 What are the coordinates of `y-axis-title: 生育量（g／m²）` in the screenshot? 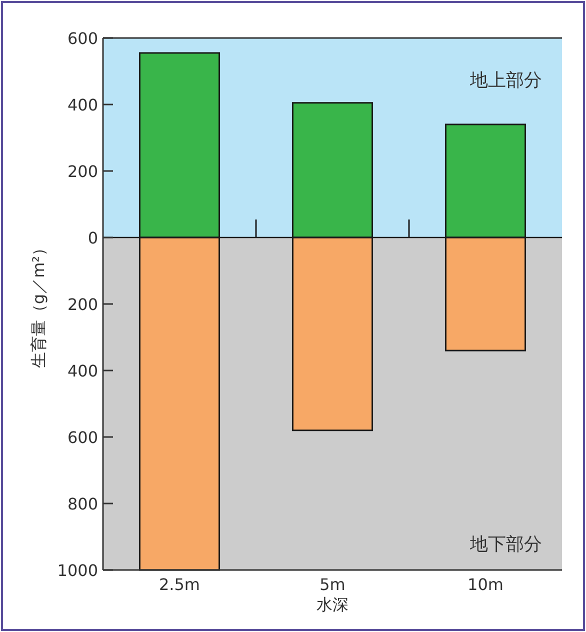 It's located at (38, 304).